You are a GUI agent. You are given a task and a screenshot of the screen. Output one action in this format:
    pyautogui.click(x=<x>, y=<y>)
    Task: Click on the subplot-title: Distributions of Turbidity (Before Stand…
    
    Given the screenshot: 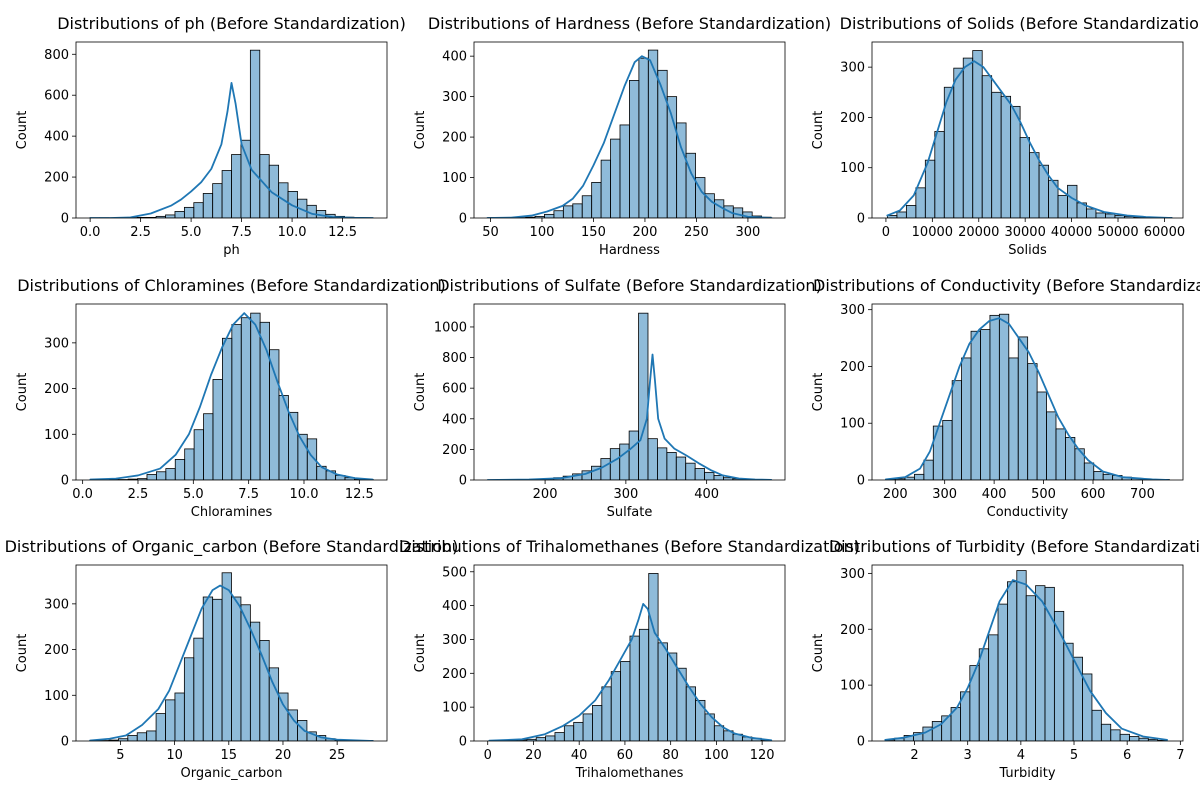 What is the action you would take?
    pyautogui.click(x=1014, y=546)
    